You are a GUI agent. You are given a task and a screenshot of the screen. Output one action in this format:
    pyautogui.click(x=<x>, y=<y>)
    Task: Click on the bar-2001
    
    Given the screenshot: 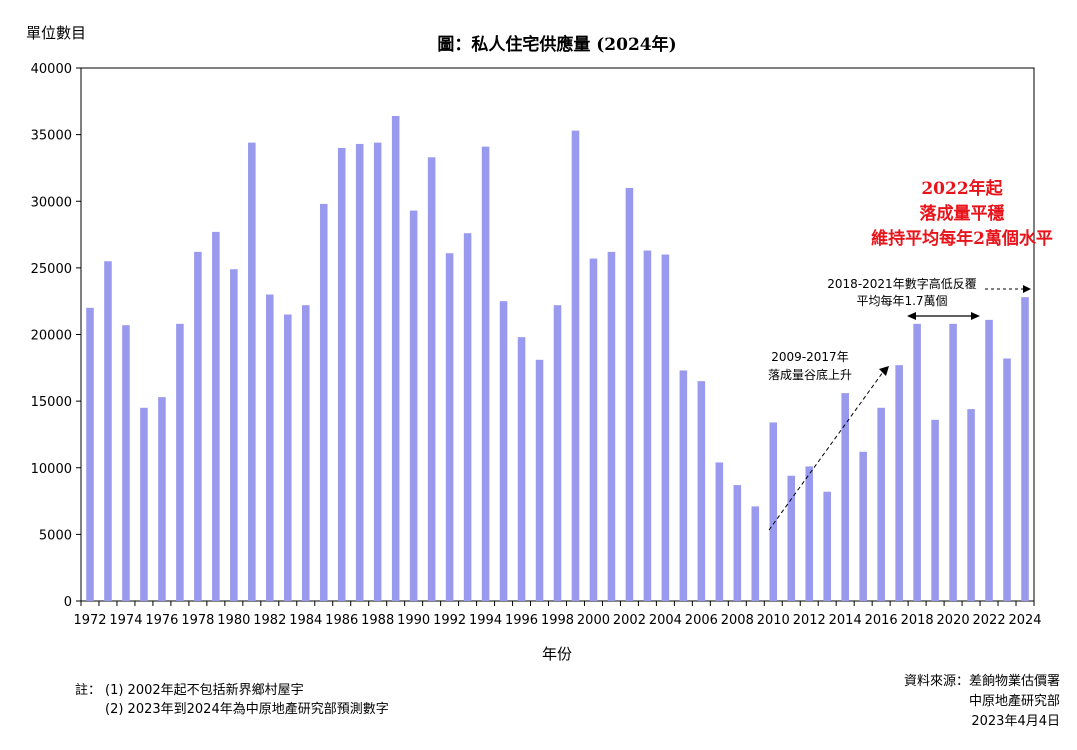 What is the action you would take?
    pyautogui.click(x=611, y=426)
    